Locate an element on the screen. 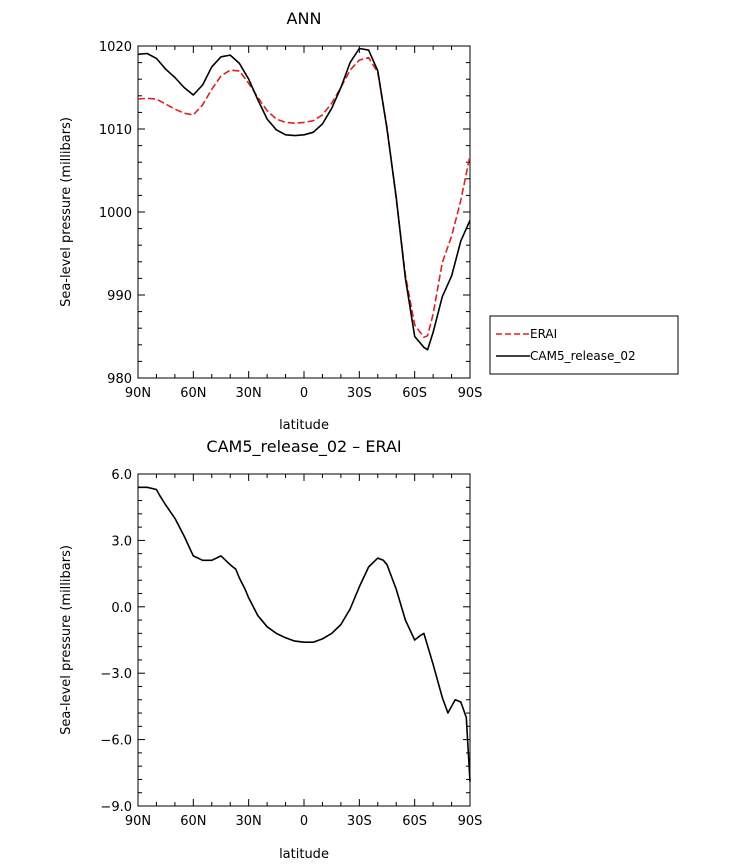 This screenshot has width=733, height=866. legend-label-cam5: CAM5_release_02 is located at coordinates (583, 356).